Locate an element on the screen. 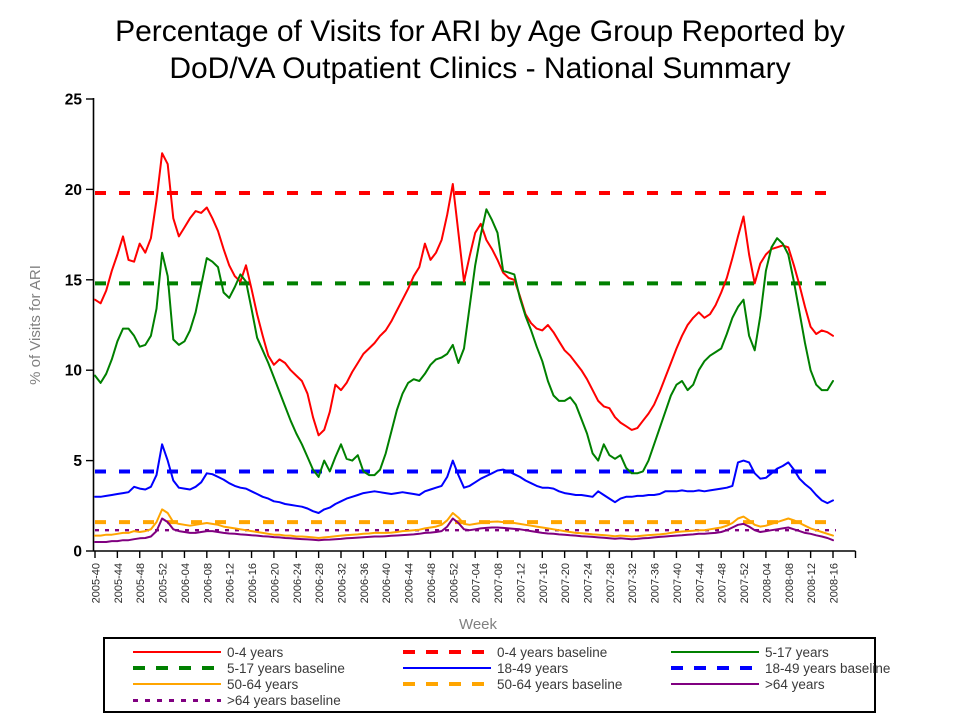 The image size is (960, 720). legend-swatch-0-4-years-baseline is located at coordinates (447, 652).